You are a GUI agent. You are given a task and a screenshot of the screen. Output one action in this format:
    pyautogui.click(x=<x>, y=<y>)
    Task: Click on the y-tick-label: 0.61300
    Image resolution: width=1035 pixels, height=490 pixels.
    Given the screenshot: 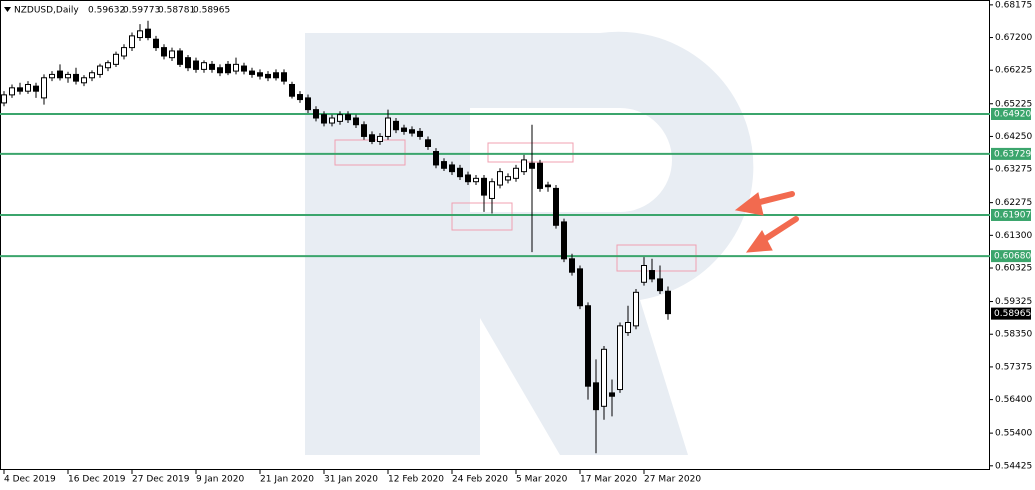 What is the action you would take?
    pyautogui.click(x=1013, y=236)
    